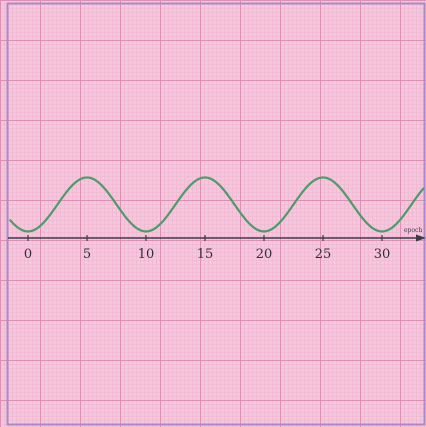 Image resolution: width=426 pixels, height=427 pixels. Describe the element at coordinates (217, 204) in the screenshot. I see `series-line` at that location.